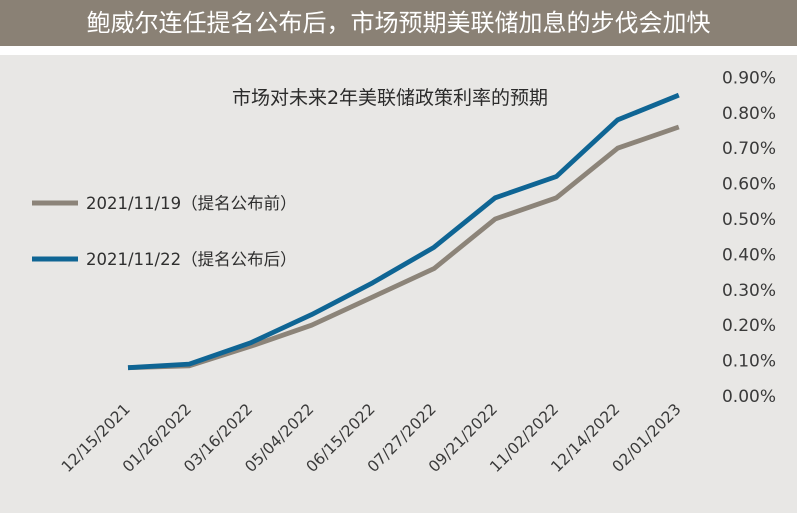 The width and height of the screenshot is (797, 513). I want to click on y-tick-label: 0.90%, so click(749, 78).